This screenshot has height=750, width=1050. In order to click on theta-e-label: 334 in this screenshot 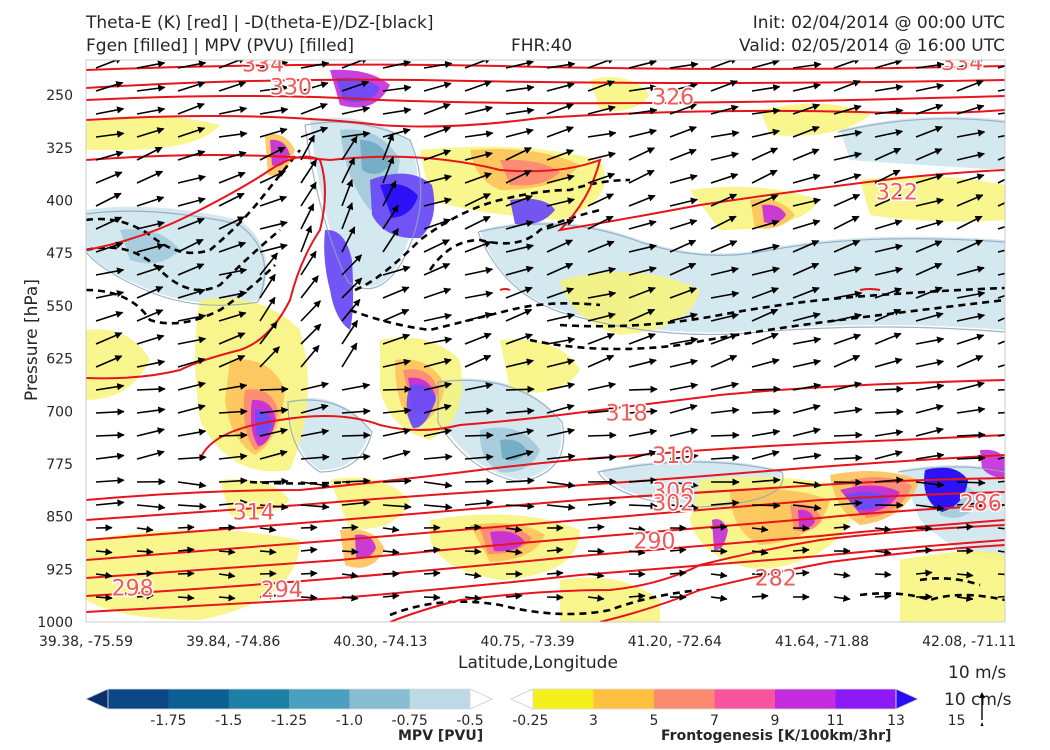, I will do `click(263, 65)`.